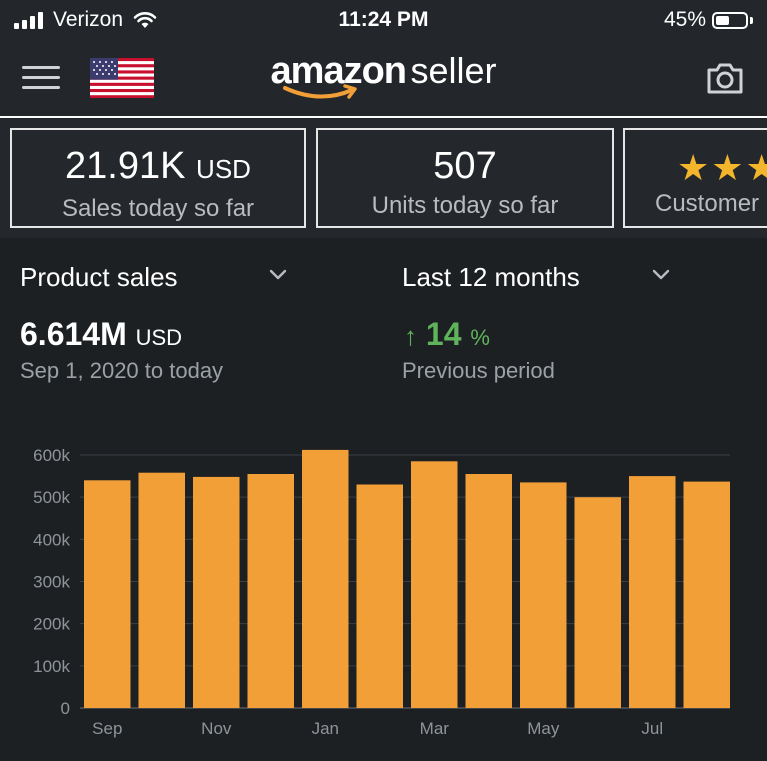 The height and width of the screenshot is (761, 767). I want to click on kpi-label: Sales today so far, so click(158, 208).